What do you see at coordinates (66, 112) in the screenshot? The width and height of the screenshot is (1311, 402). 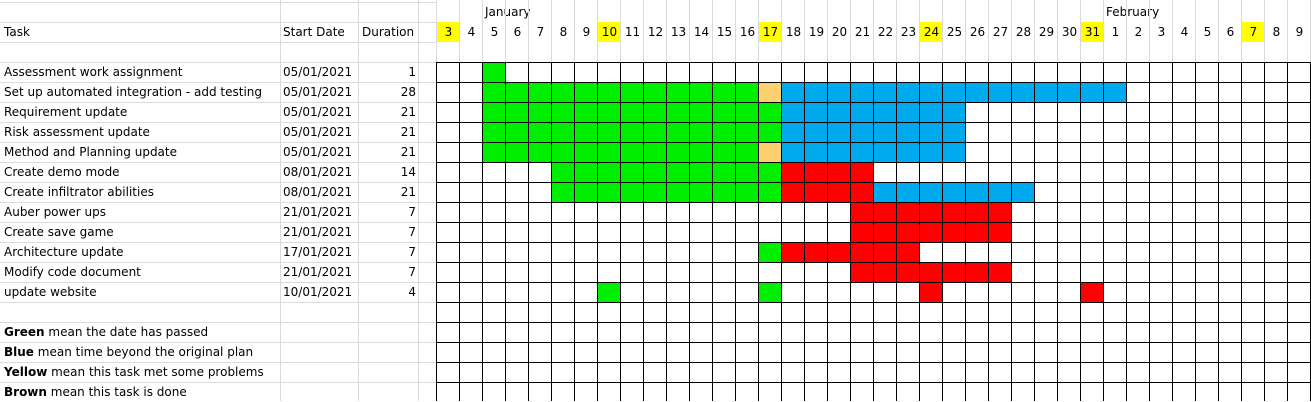 I see `task-name: Requirement update` at bounding box center [66, 112].